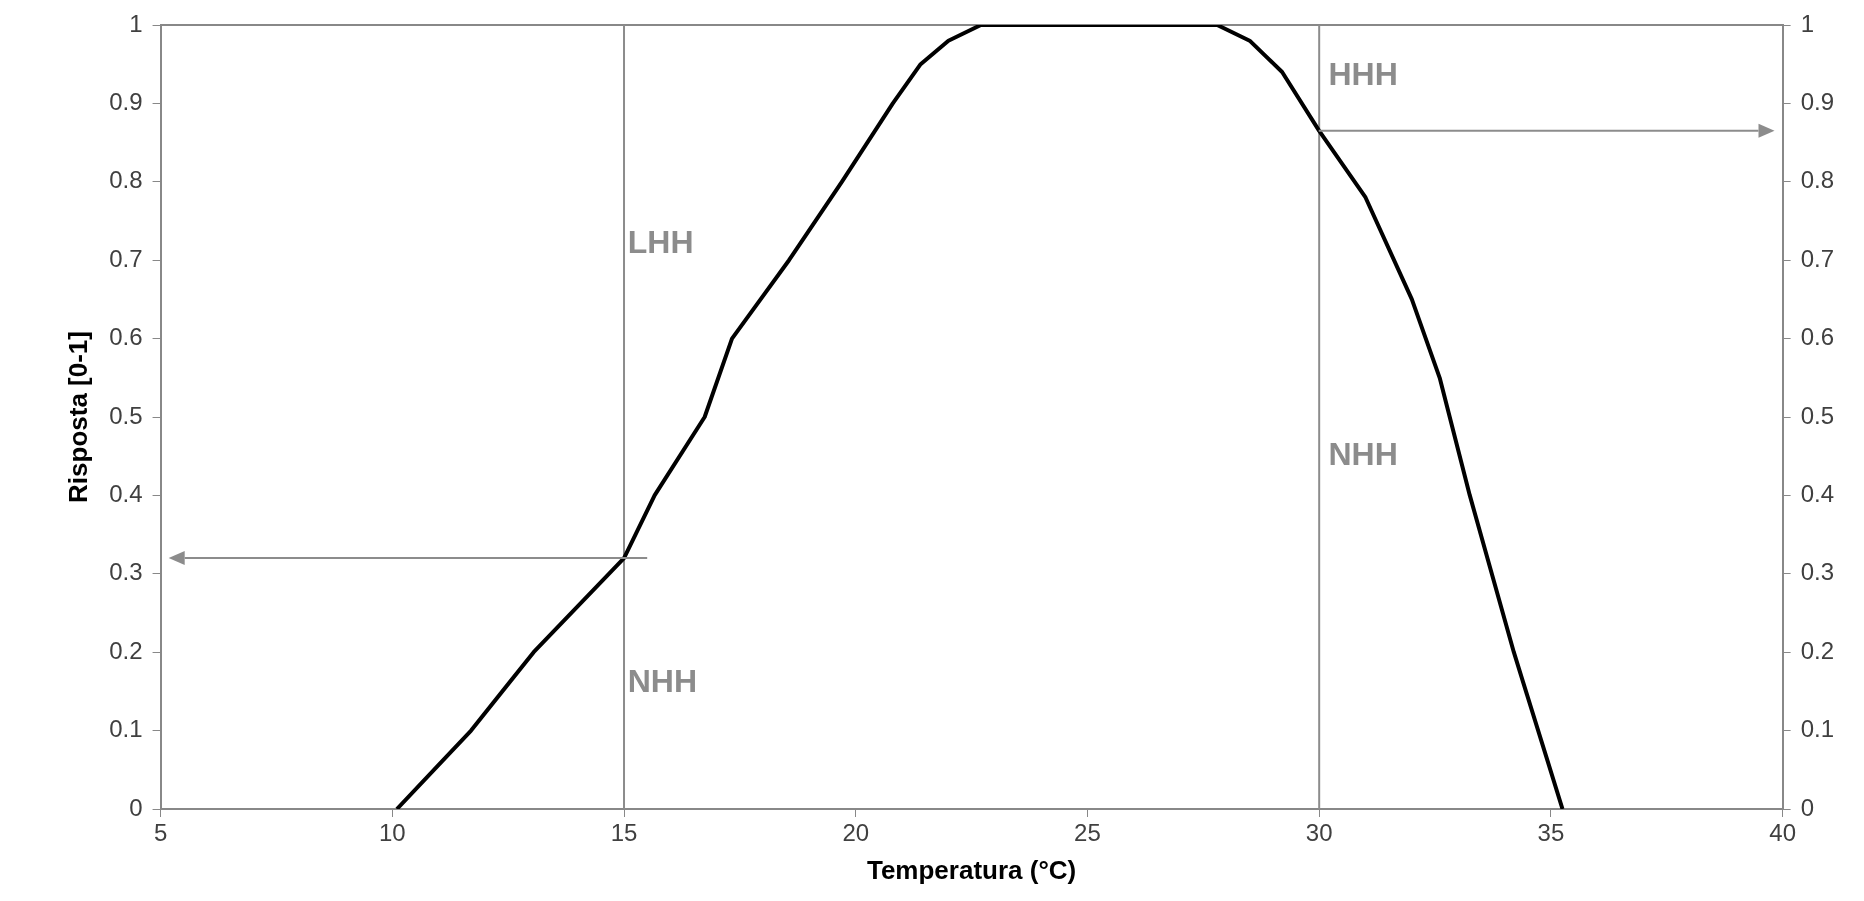  Describe the element at coordinates (1363, 73) in the screenshot. I see `annotation: HHH` at that location.